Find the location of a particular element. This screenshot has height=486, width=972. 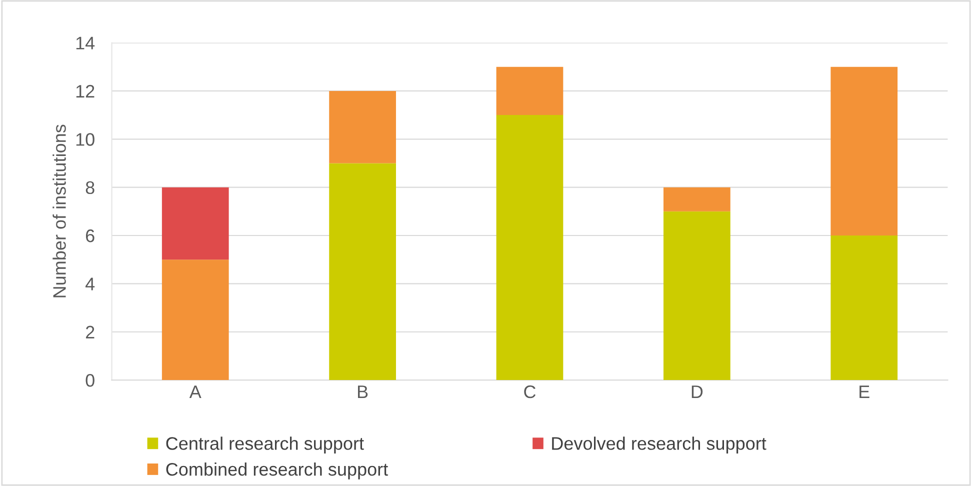

y-tick-label: 14 is located at coordinates (85, 43).